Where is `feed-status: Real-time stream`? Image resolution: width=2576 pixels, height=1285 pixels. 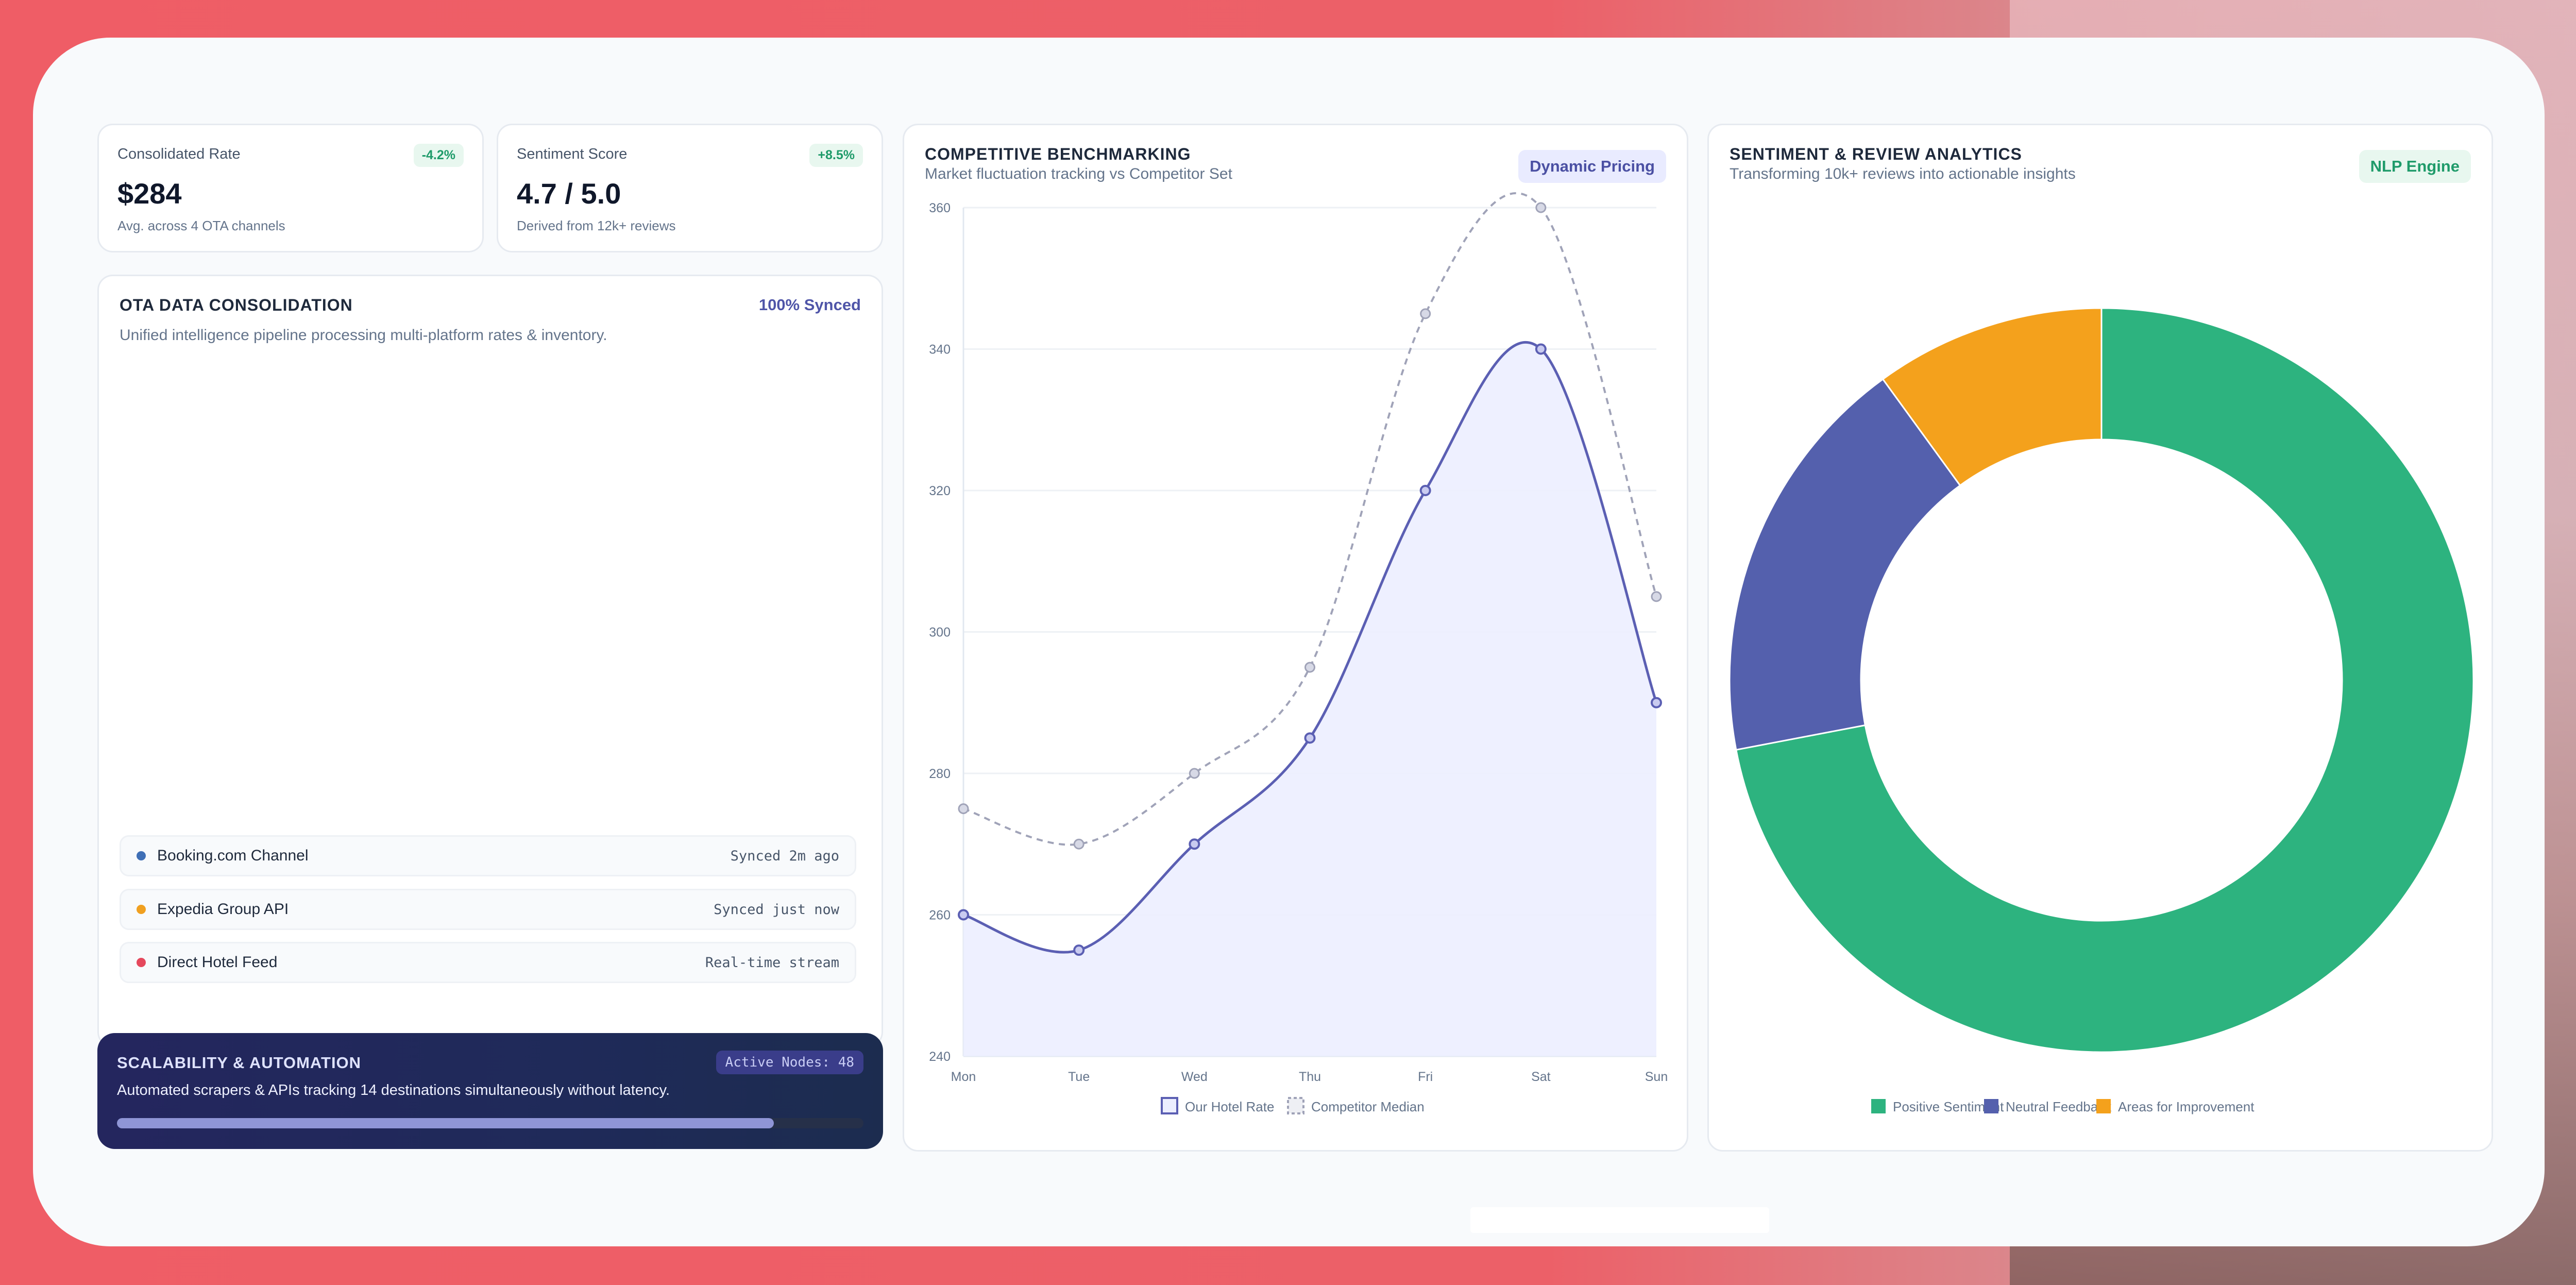 feed-status: Real-time stream is located at coordinates (772, 962).